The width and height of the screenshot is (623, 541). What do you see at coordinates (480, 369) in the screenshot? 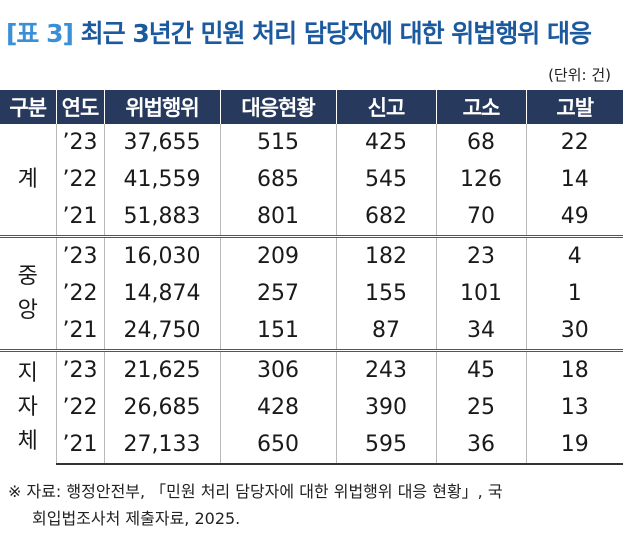
I see `value-cell: 45` at bounding box center [480, 369].